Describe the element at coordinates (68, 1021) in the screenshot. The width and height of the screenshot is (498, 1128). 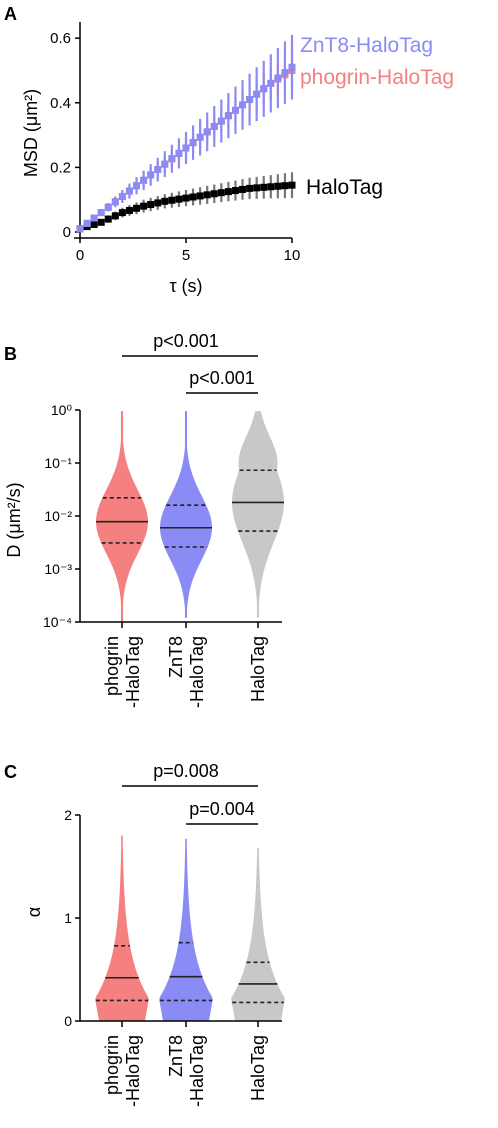
I see `c-y-tick-label: 0` at that location.